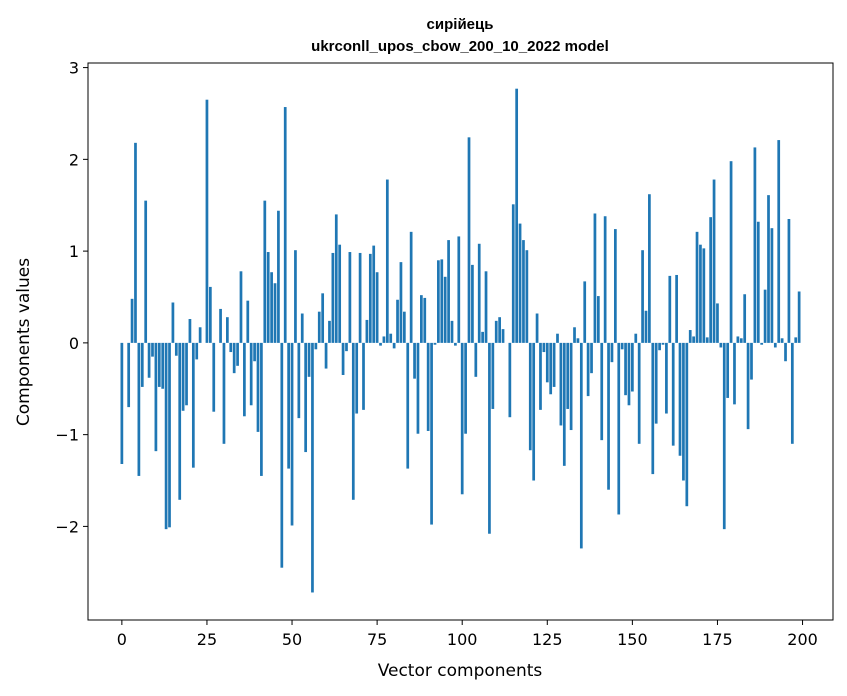 The image size is (847, 696). What do you see at coordinates (460, 671) in the screenshot?
I see `x-axis-label: Vector components` at bounding box center [460, 671].